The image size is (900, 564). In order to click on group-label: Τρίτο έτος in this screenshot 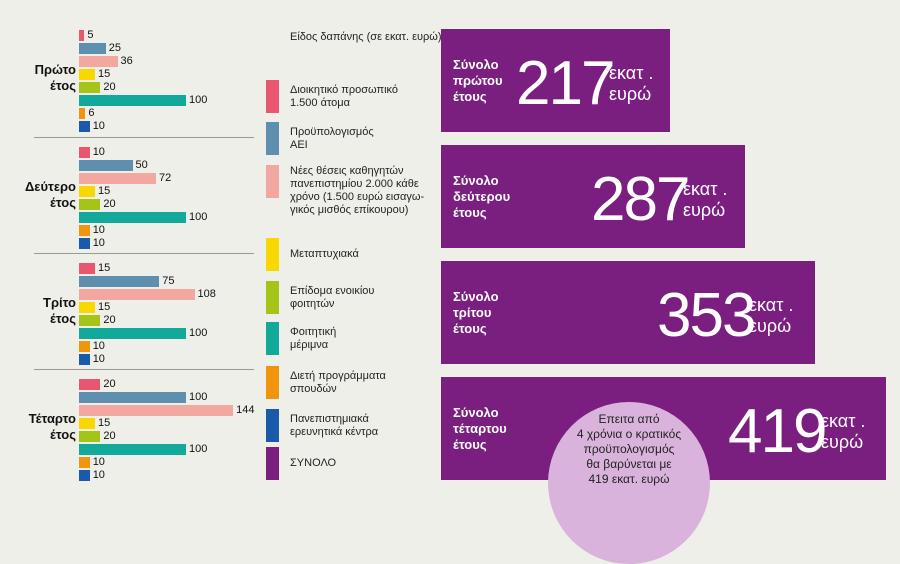, I will do `click(59, 310)`.